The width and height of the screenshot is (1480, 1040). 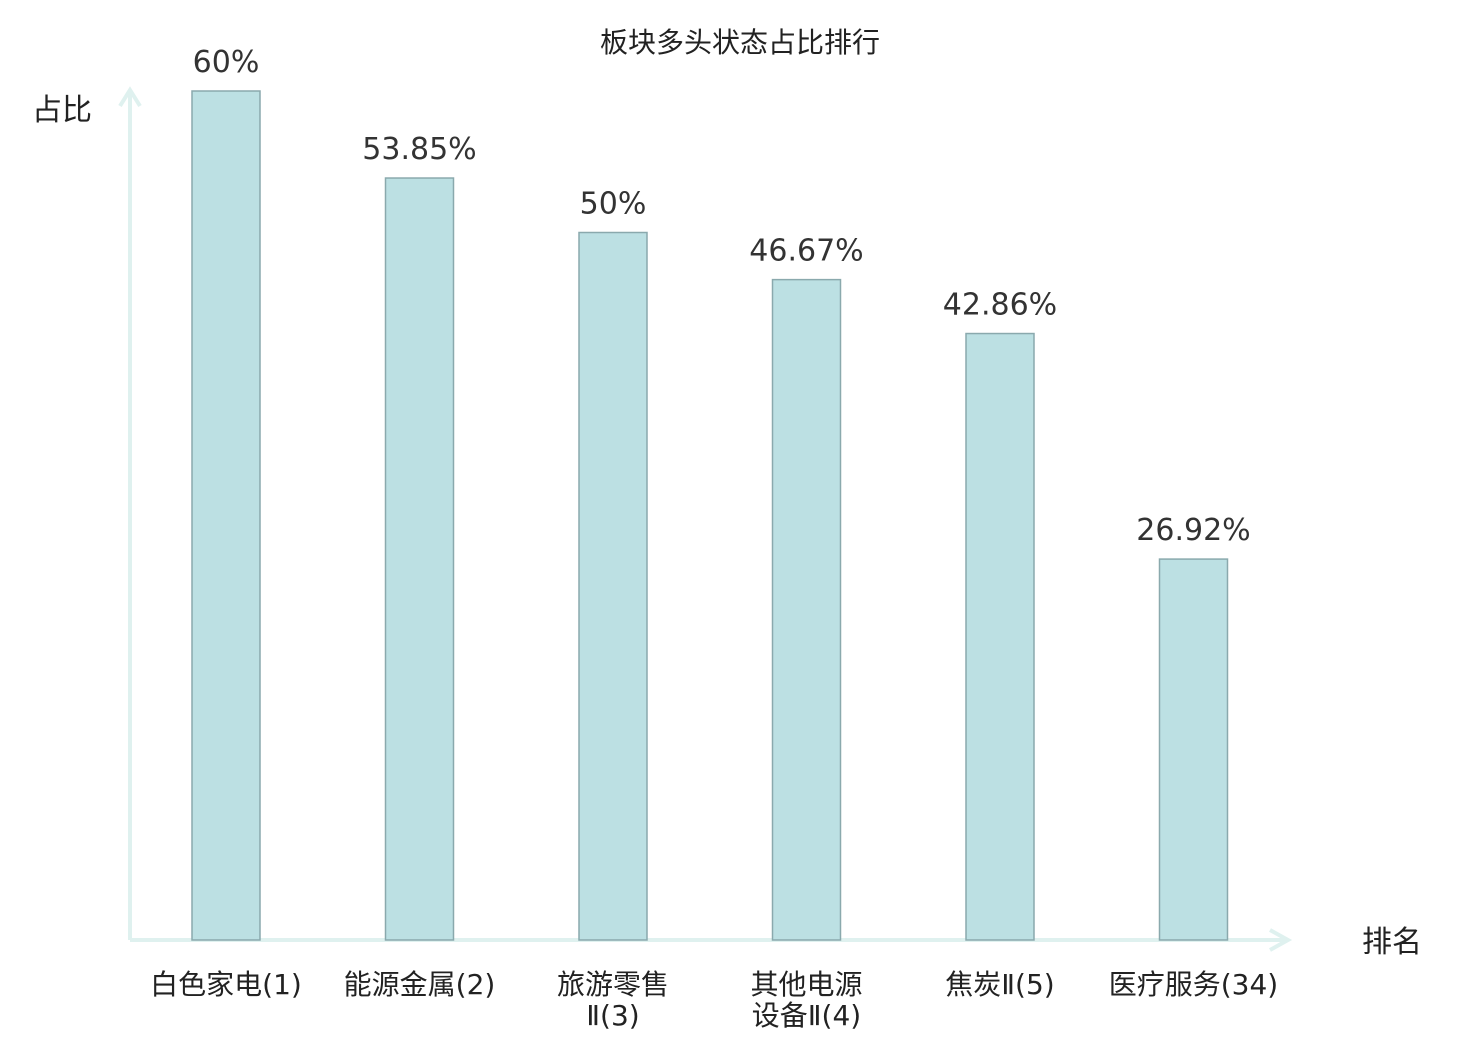 I want to click on x-axis: 排名, so click(x=776, y=942).